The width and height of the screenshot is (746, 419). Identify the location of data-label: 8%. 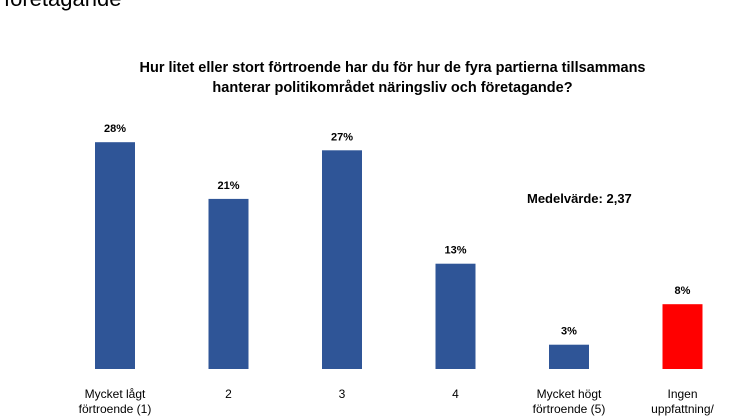
(683, 291).